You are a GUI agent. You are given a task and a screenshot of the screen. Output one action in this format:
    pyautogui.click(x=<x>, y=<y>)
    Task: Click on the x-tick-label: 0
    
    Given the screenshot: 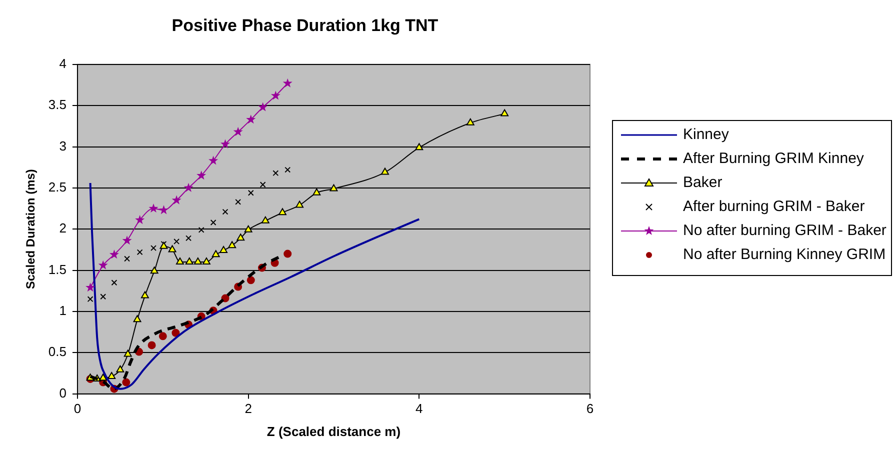 What is the action you would take?
    pyautogui.click(x=78, y=408)
    